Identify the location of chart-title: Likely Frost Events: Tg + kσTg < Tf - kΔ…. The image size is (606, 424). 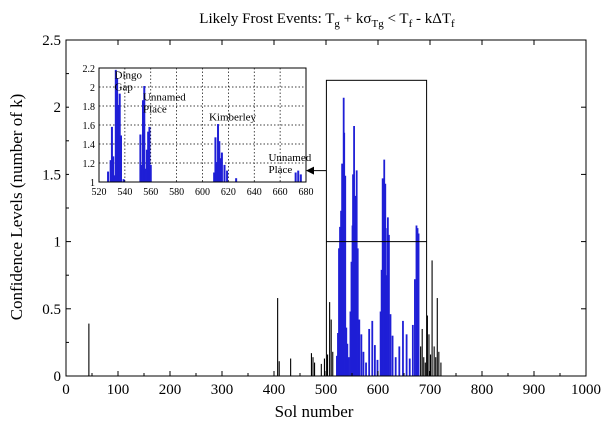
(327, 20).